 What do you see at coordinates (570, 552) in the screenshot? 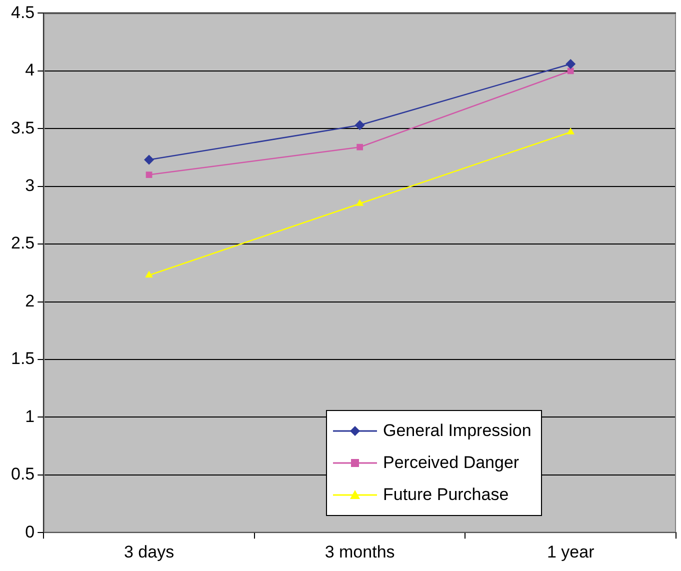
I see `x-tick-label: 1 year` at bounding box center [570, 552].